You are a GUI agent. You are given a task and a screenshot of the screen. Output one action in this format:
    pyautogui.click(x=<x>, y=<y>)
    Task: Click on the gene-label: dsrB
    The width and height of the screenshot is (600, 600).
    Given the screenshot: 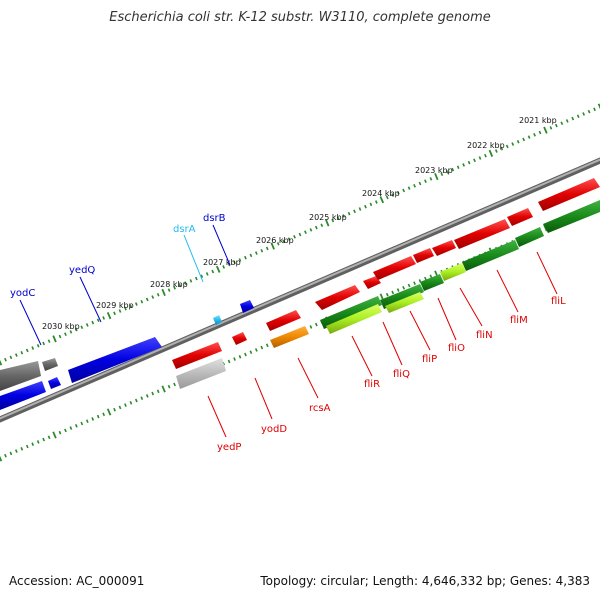 What is the action you would take?
    pyautogui.click(x=214, y=218)
    